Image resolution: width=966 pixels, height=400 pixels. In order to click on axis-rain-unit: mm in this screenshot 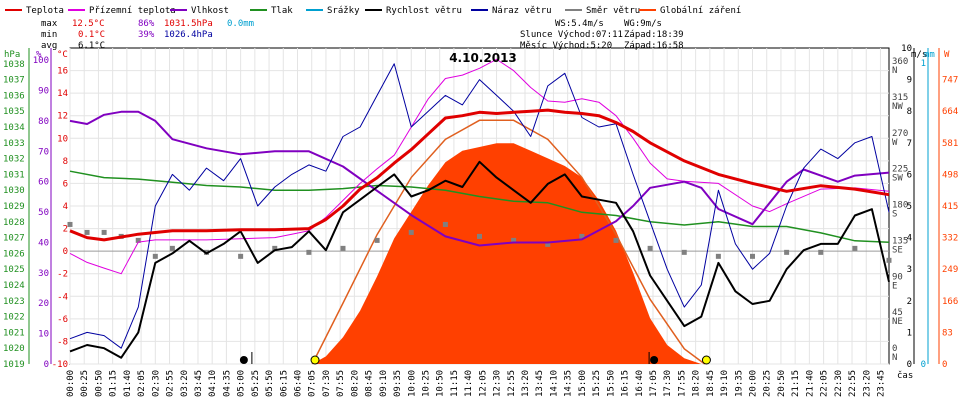, I will do `click(929, 55)`.